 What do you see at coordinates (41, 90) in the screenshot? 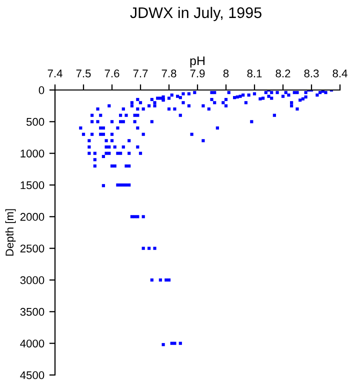
I see `y-tick-label: 0` at bounding box center [41, 90].